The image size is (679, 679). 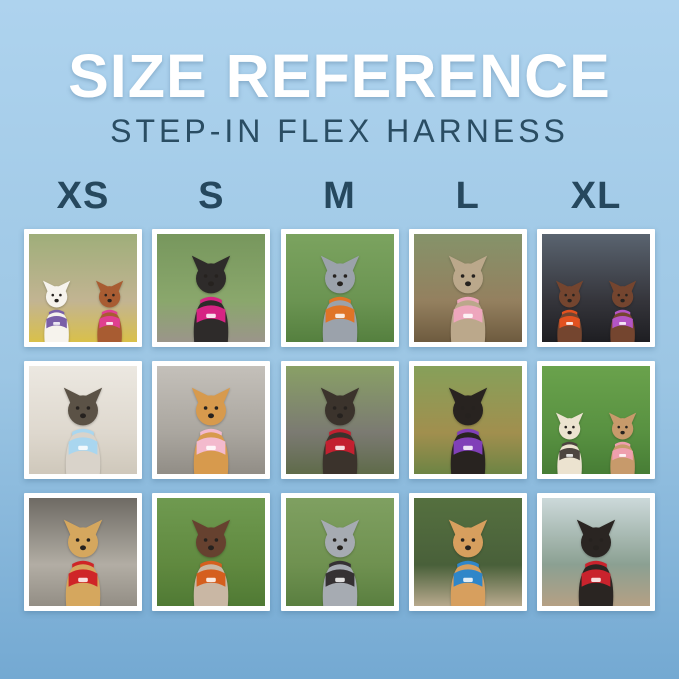 I want to click on photo-cell-xl-row3, so click(x=596, y=552).